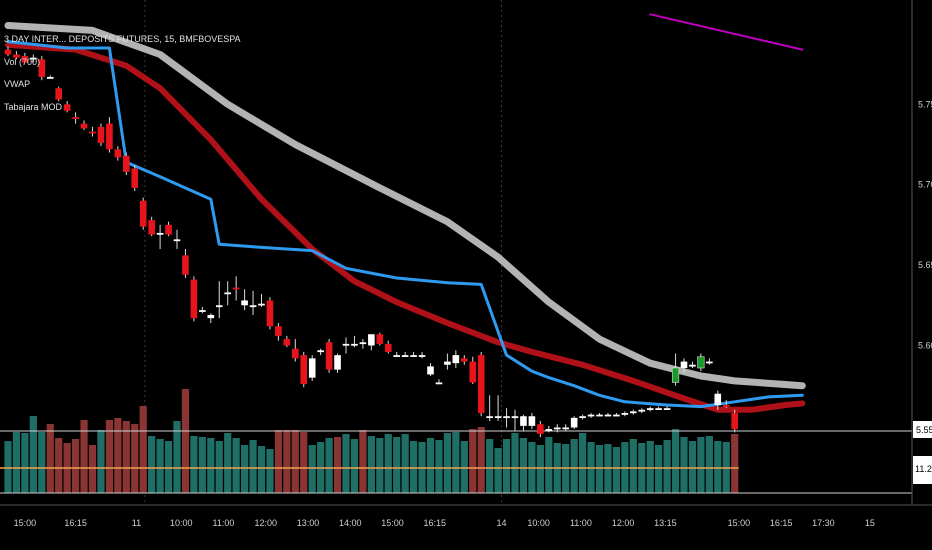  What do you see at coordinates (22, 61) in the screenshot?
I see `legend-volume: Vol (700)` at bounding box center [22, 61].